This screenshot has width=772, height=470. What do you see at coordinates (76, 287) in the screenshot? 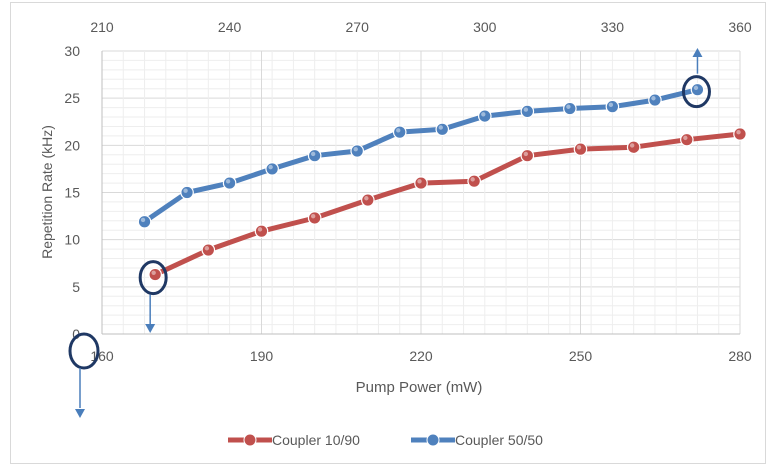
I see `y-tick-label: 5` at bounding box center [76, 287].